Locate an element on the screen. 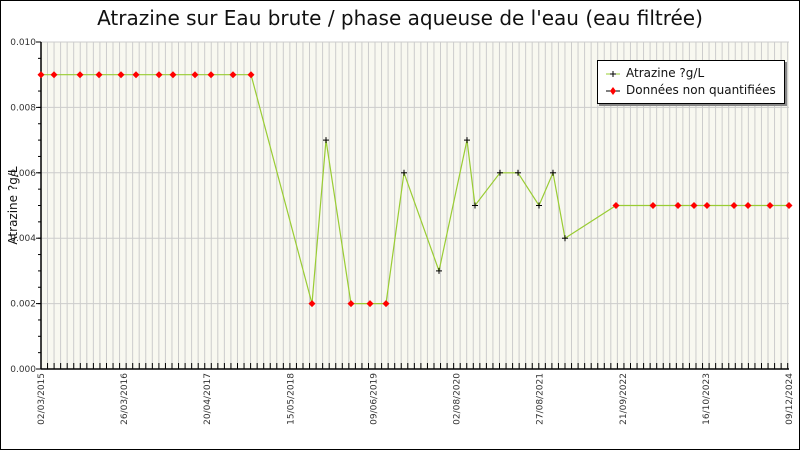 Image resolution: width=800 pixels, height=450 pixels. x-tick-label: 09/06/2019 is located at coordinates (374, 399).